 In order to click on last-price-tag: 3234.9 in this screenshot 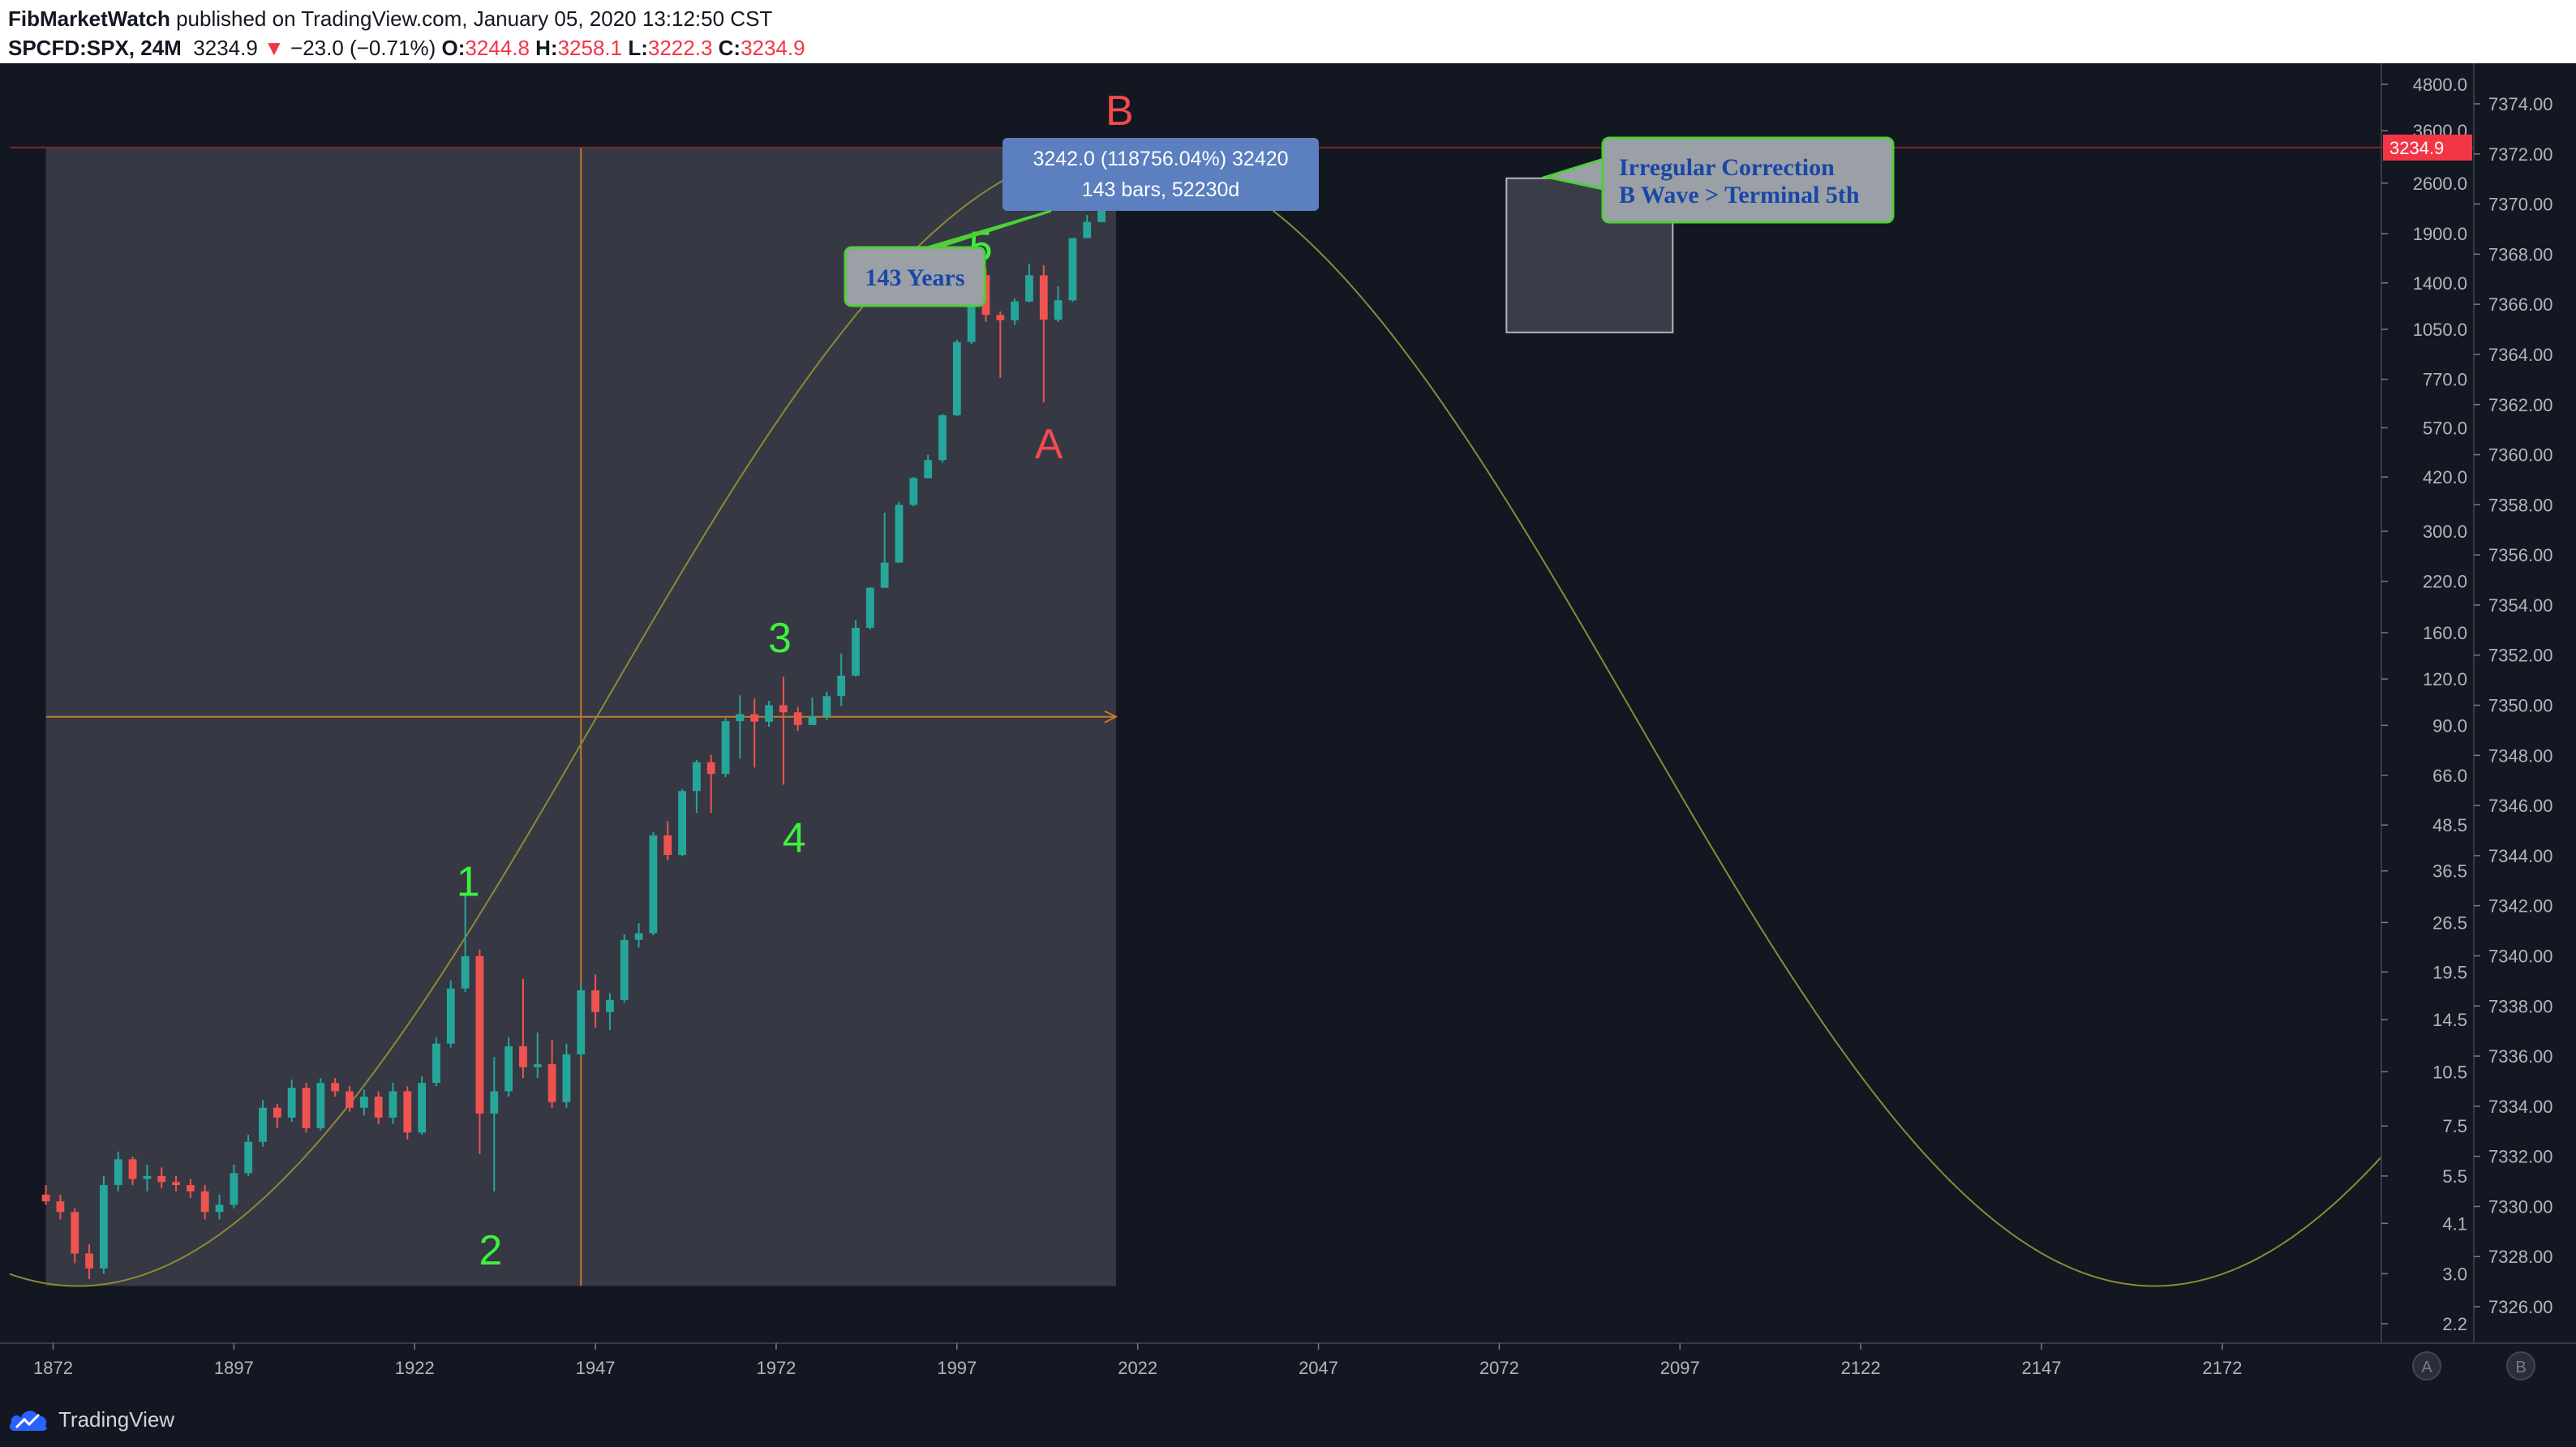, I will do `click(2427, 147)`.